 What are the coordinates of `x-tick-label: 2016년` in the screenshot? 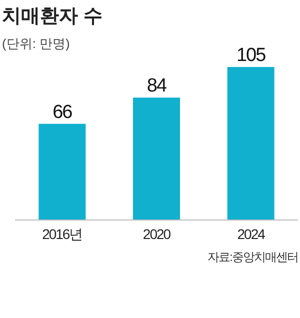 It's located at (62, 234).